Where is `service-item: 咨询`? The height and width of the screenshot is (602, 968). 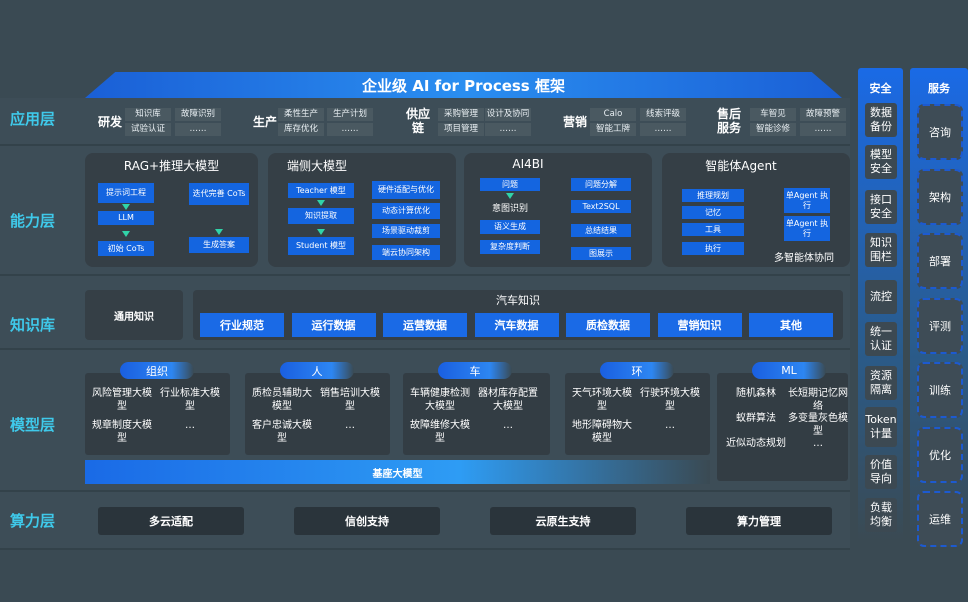
service-item: 咨询 is located at coordinates (940, 132).